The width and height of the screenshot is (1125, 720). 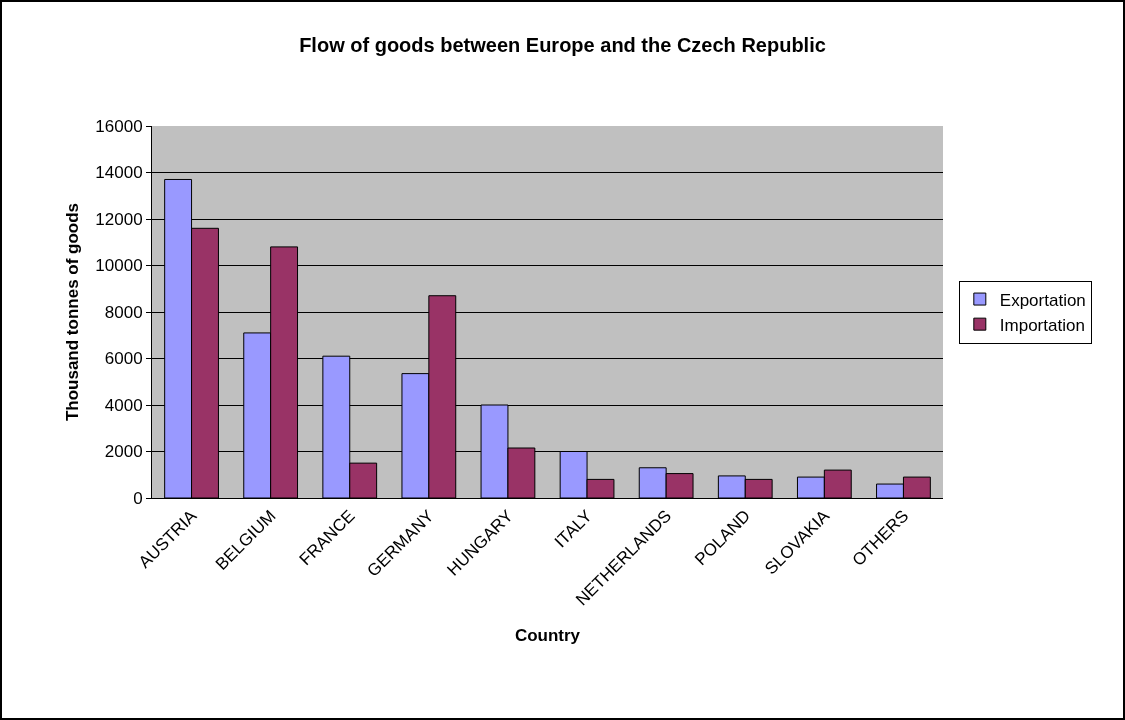 I want to click on y-tick-label: 4000, so click(x=123, y=405).